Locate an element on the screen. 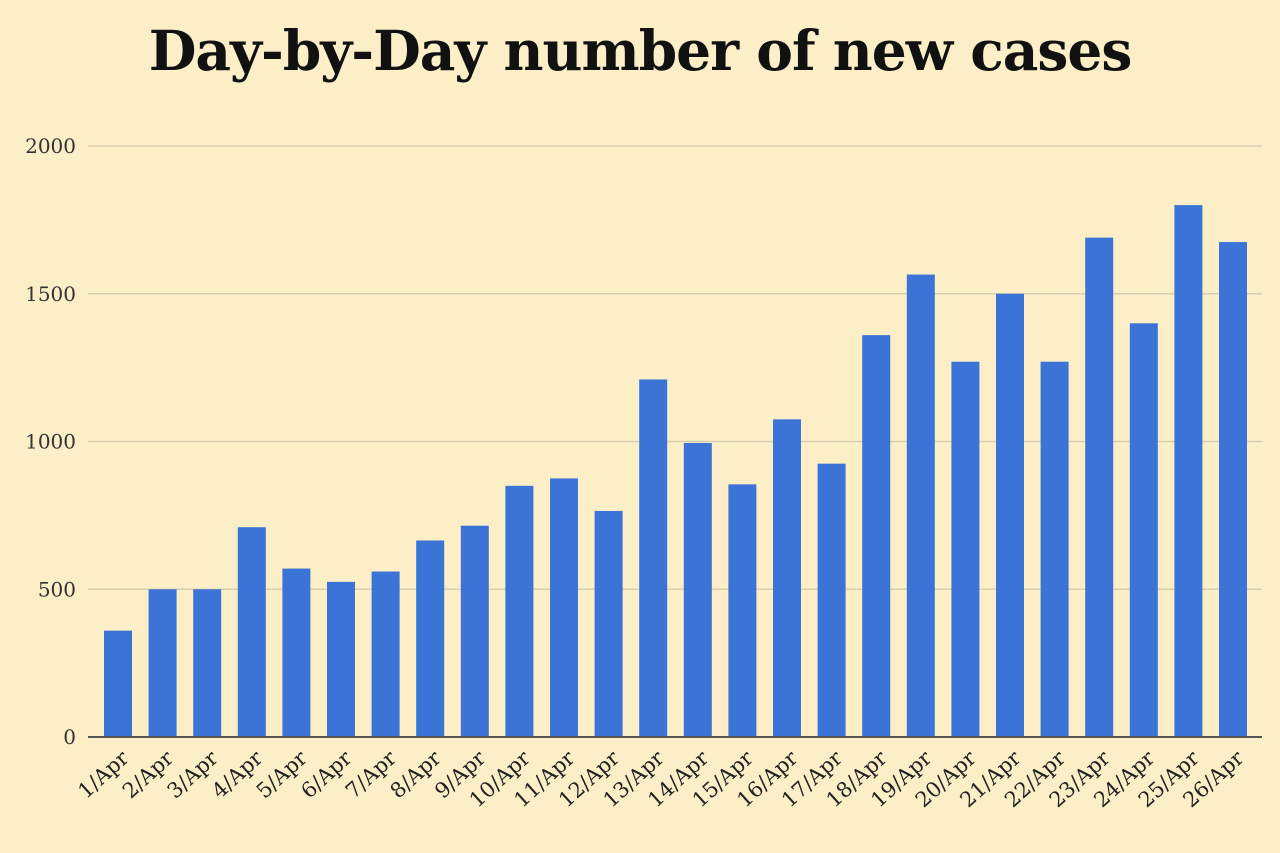 The image size is (1280, 853). y-tick-label: 1000 is located at coordinates (50, 442).